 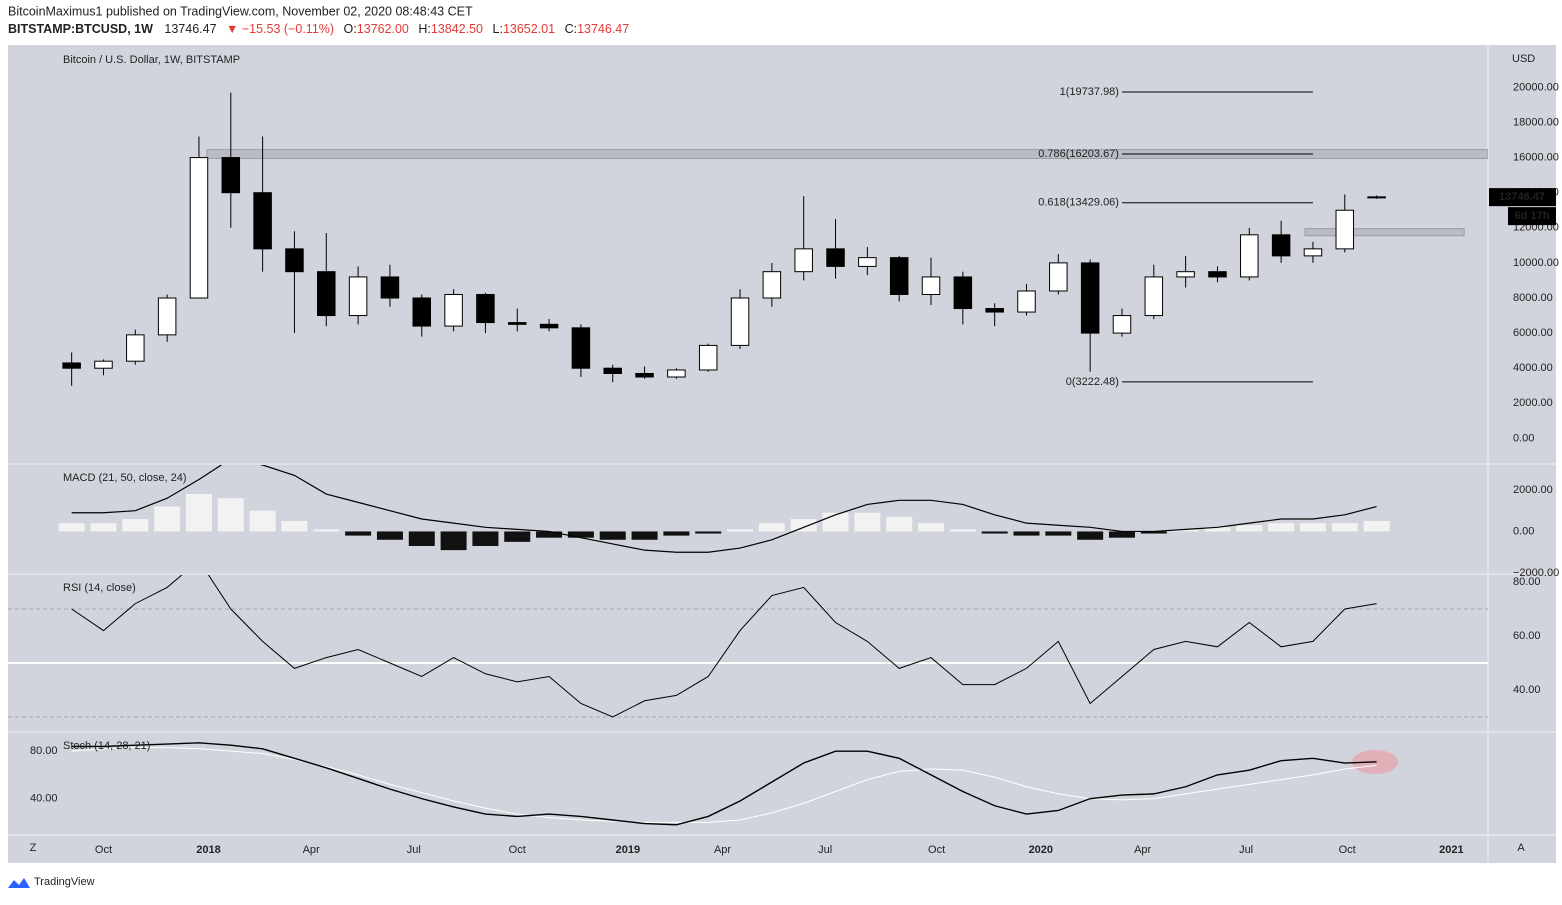 I want to click on y-tick-label: 80.00, so click(x=1527, y=582).